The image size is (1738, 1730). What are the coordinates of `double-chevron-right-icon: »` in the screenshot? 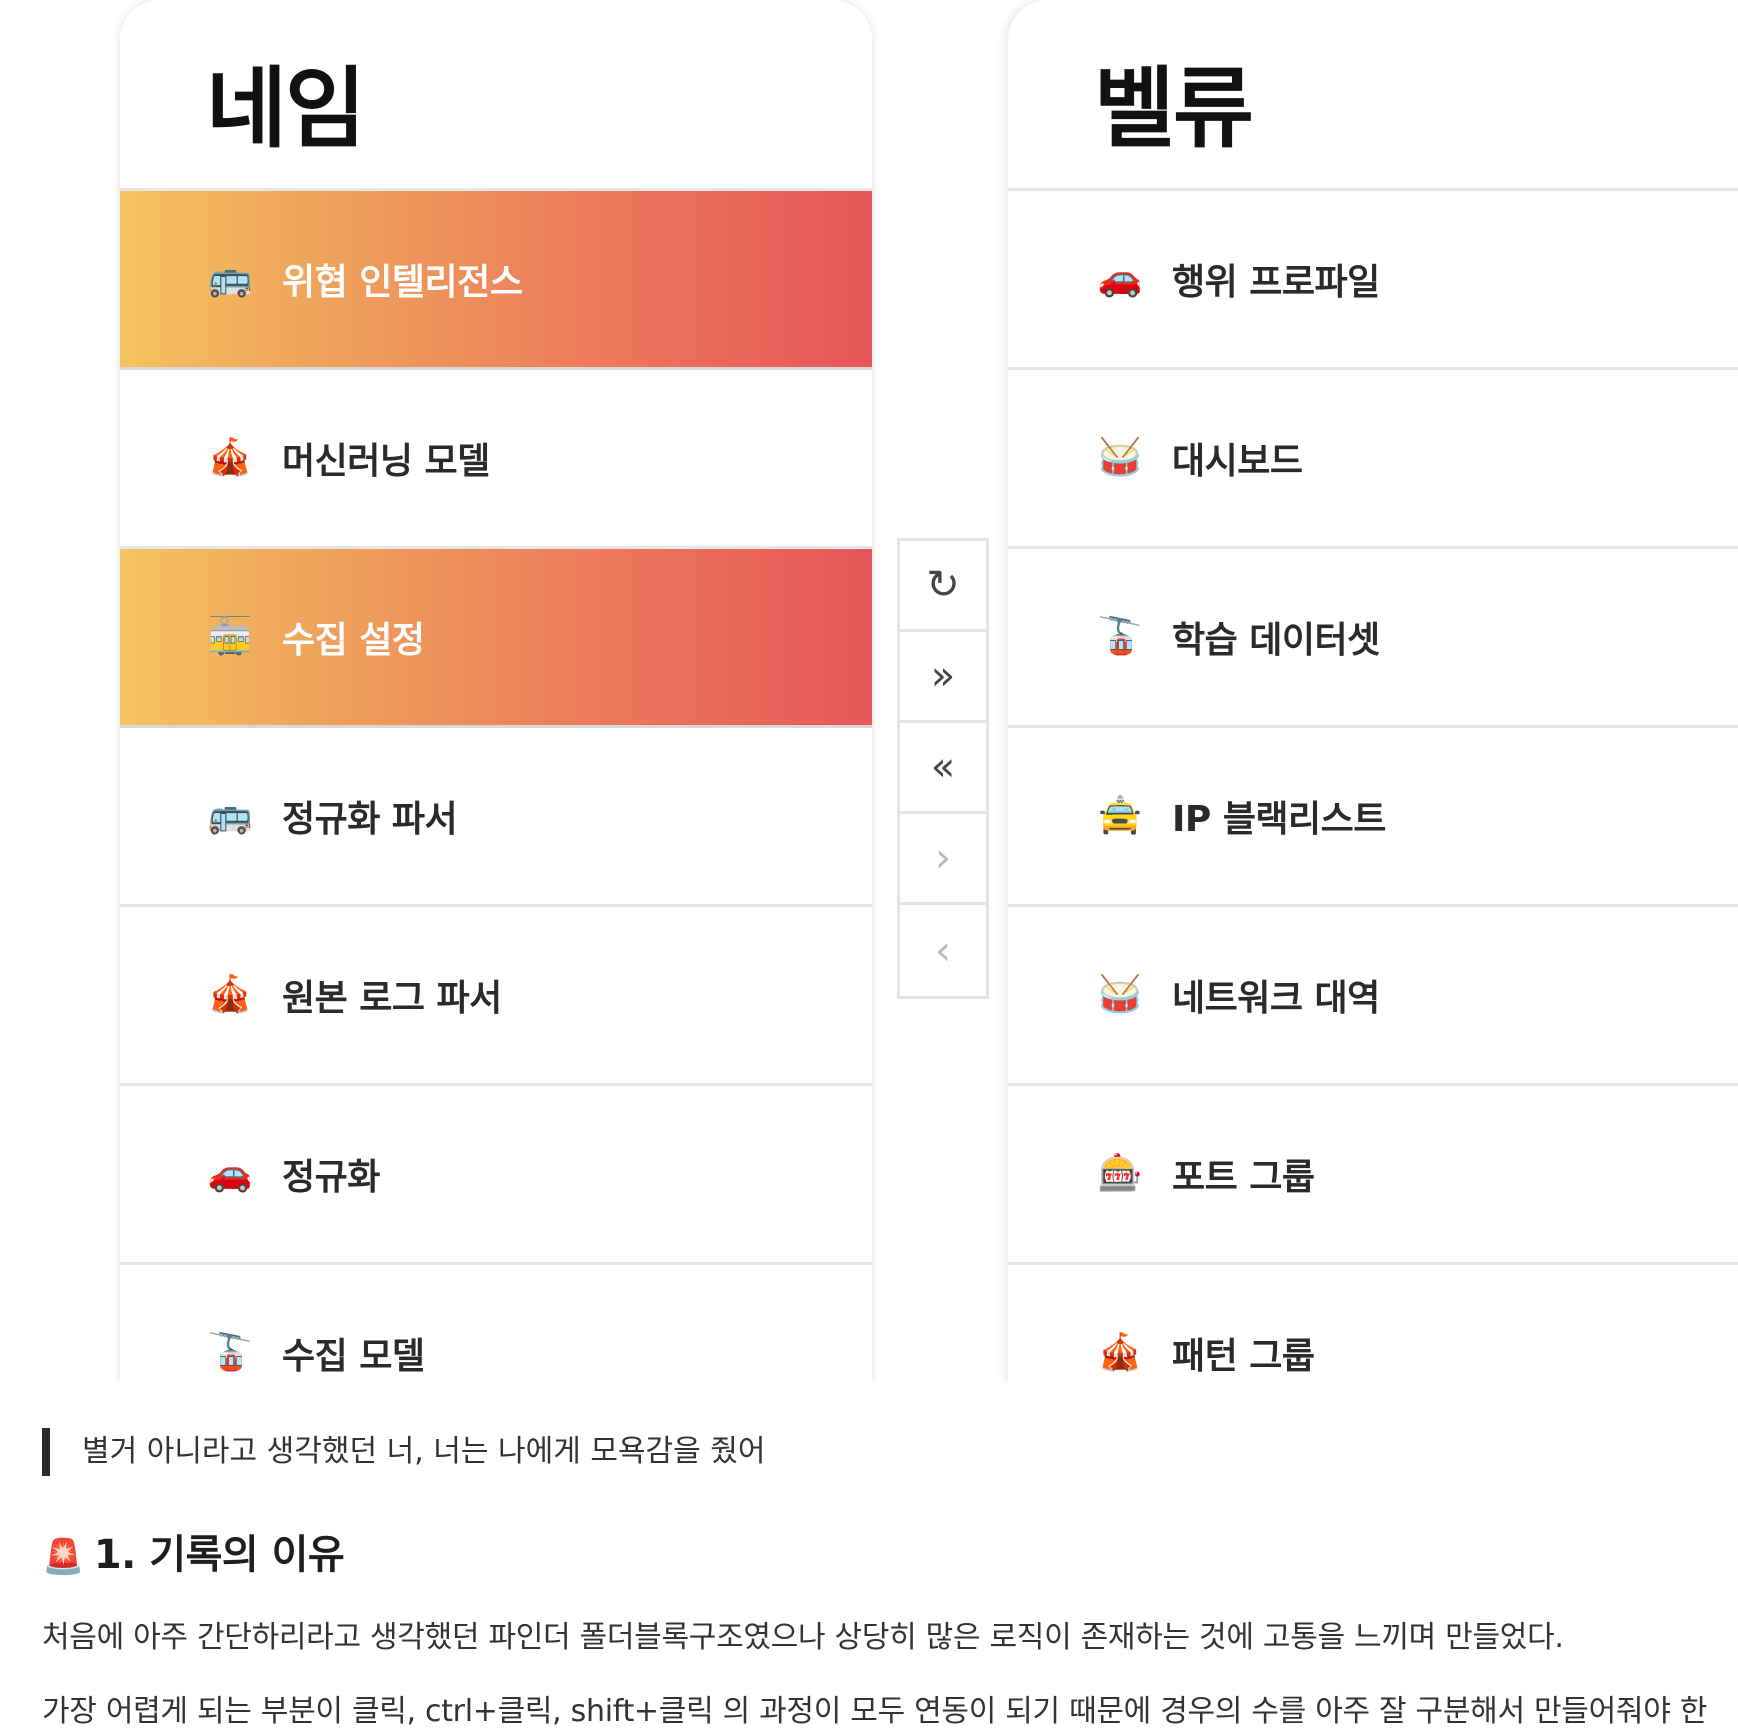 It's located at (943, 676).